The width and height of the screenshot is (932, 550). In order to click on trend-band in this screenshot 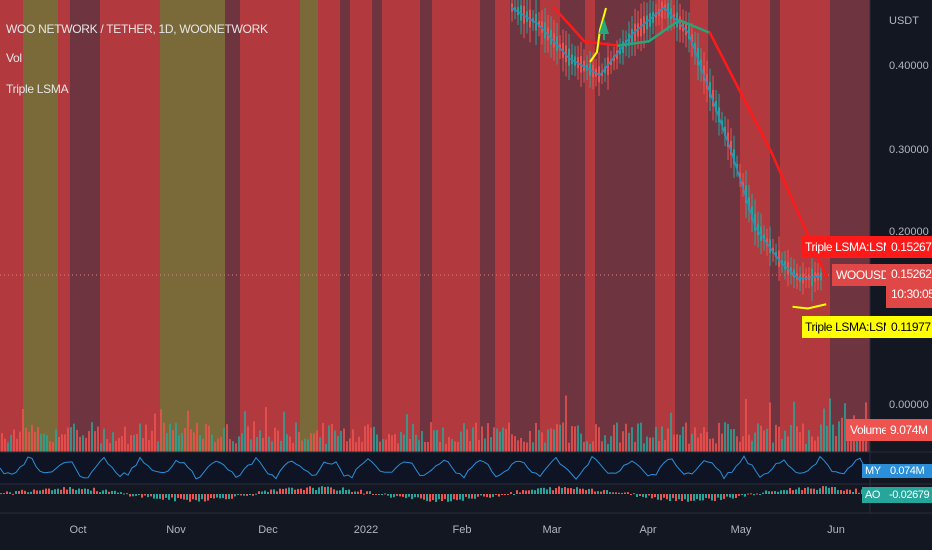, I will do `click(329, 226)`.